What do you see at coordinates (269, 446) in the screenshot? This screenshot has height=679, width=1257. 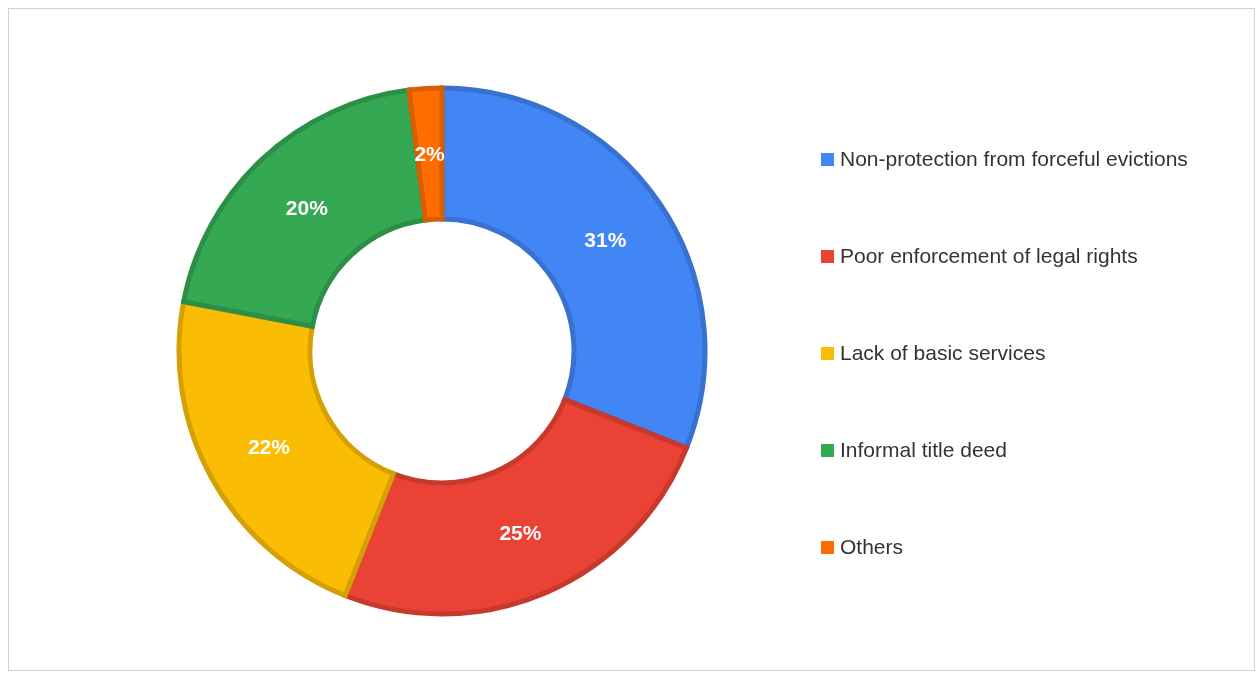 I see `data-label: 22%` at bounding box center [269, 446].